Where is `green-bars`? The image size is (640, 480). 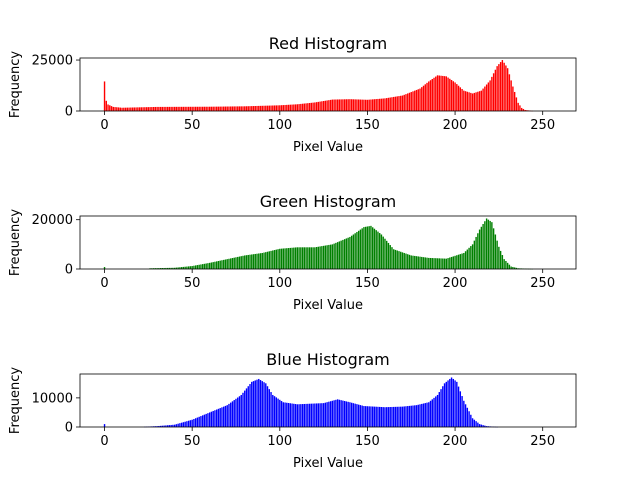 green-bars is located at coordinates (318, 244).